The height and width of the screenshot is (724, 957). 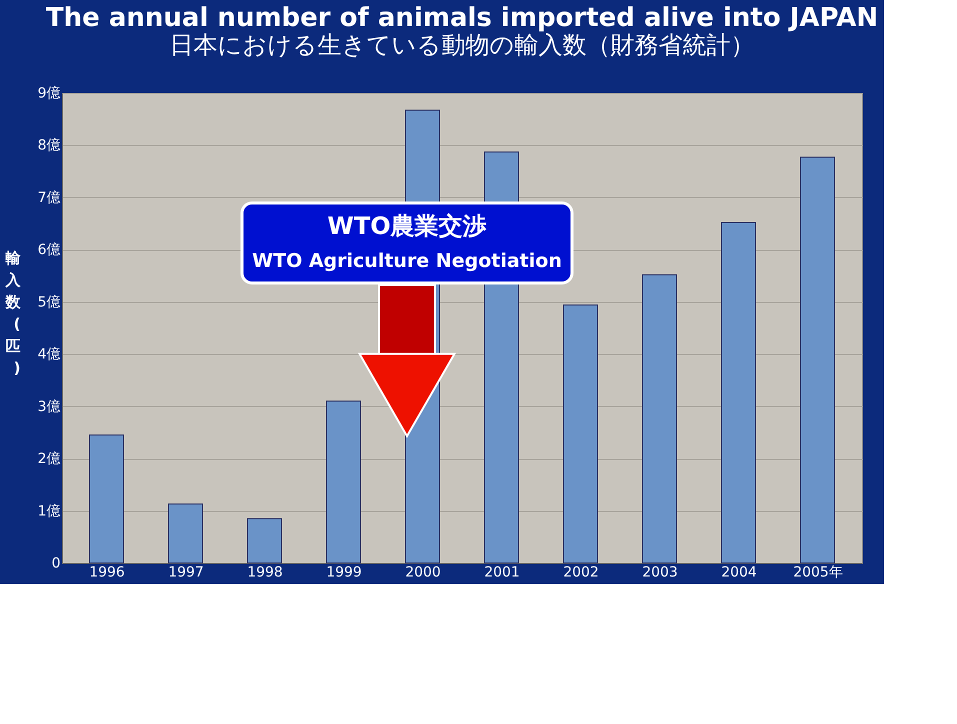 I want to click on x-tick-label: 2000, so click(x=423, y=572).